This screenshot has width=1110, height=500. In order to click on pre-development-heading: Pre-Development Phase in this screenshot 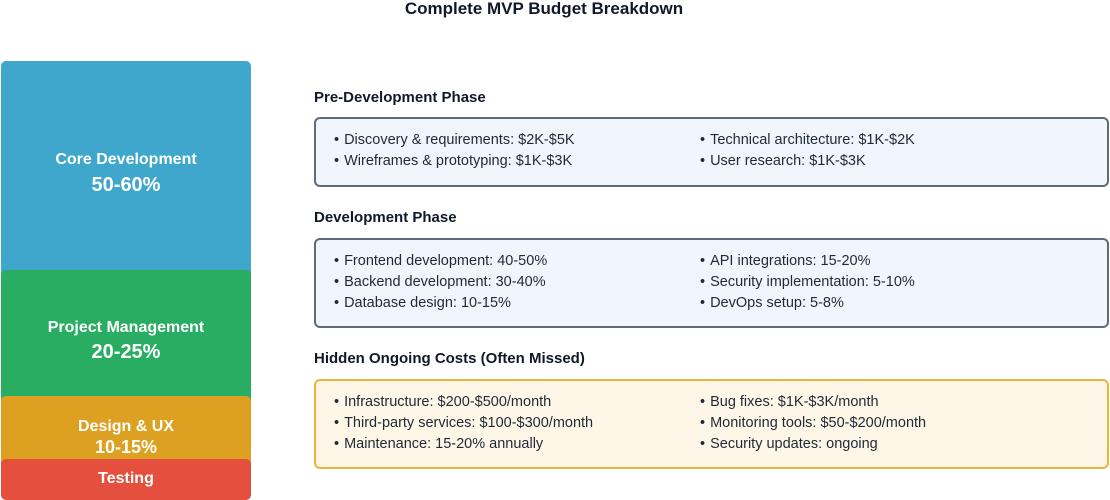, I will do `click(400, 97)`.